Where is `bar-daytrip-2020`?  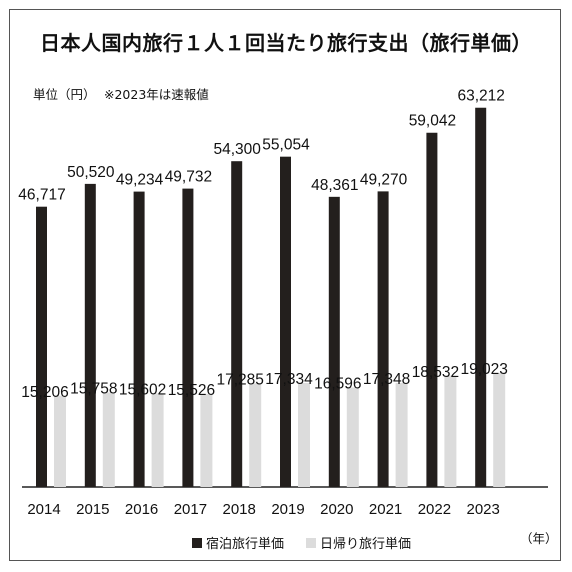 bar-daytrip-2020 is located at coordinates (352, 437).